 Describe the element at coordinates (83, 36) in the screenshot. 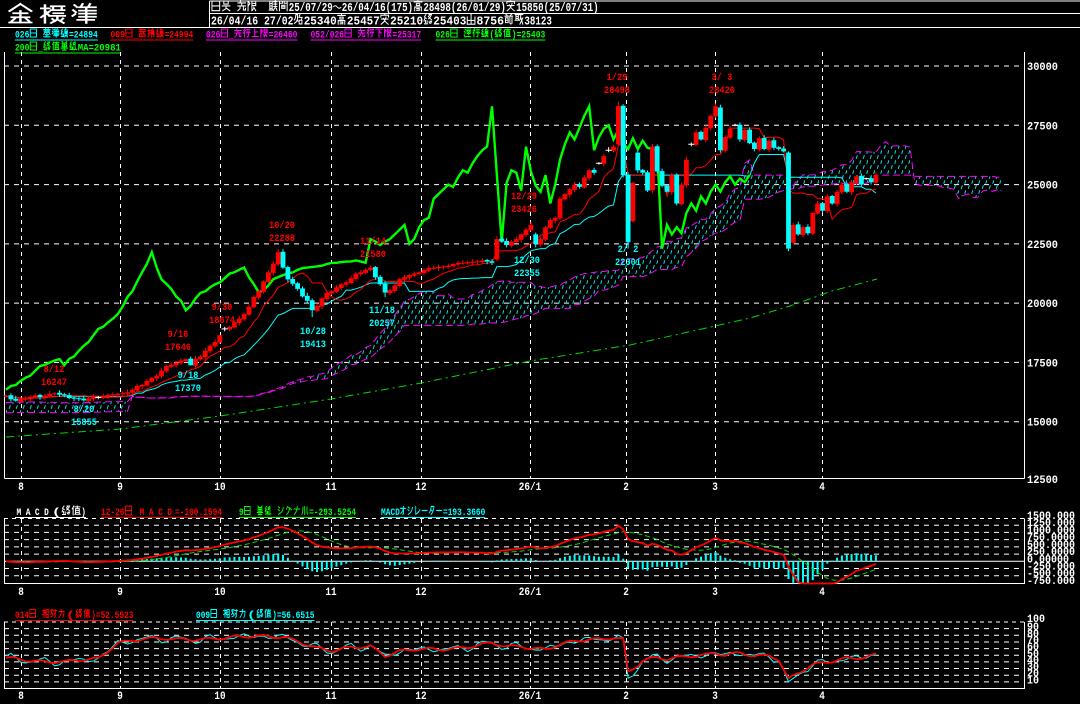

I see `svg-text: =24894` at that location.